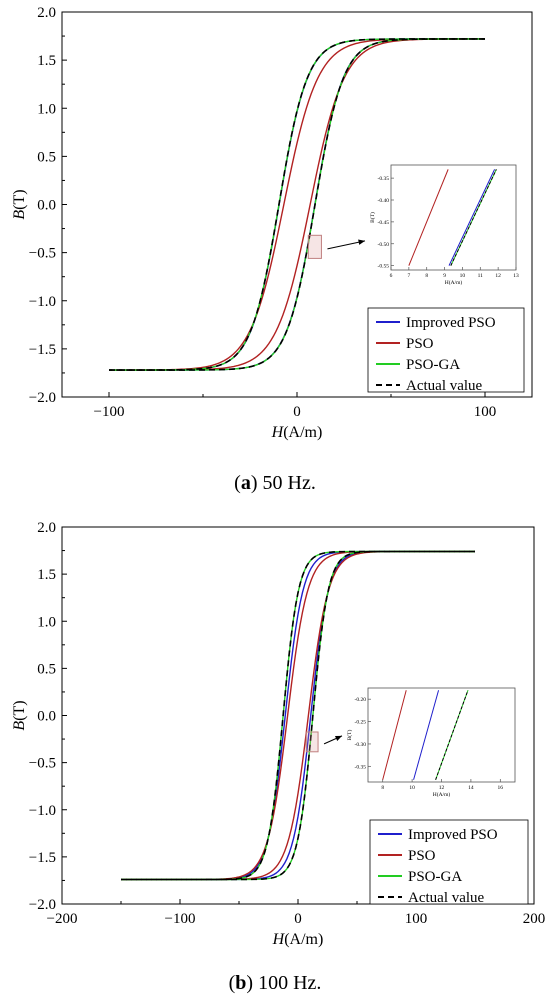  Describe the element at coordinates (384, 267) in the screenshot. I see `inset-y-tick-label: -0.55` at that location.